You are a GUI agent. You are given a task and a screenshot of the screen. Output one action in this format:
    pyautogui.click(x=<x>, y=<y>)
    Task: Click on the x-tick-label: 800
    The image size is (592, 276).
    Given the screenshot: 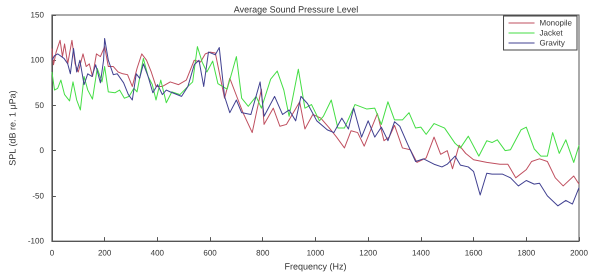 What is the action you would take?
    pyautogui.click(x=263, y=253)
    